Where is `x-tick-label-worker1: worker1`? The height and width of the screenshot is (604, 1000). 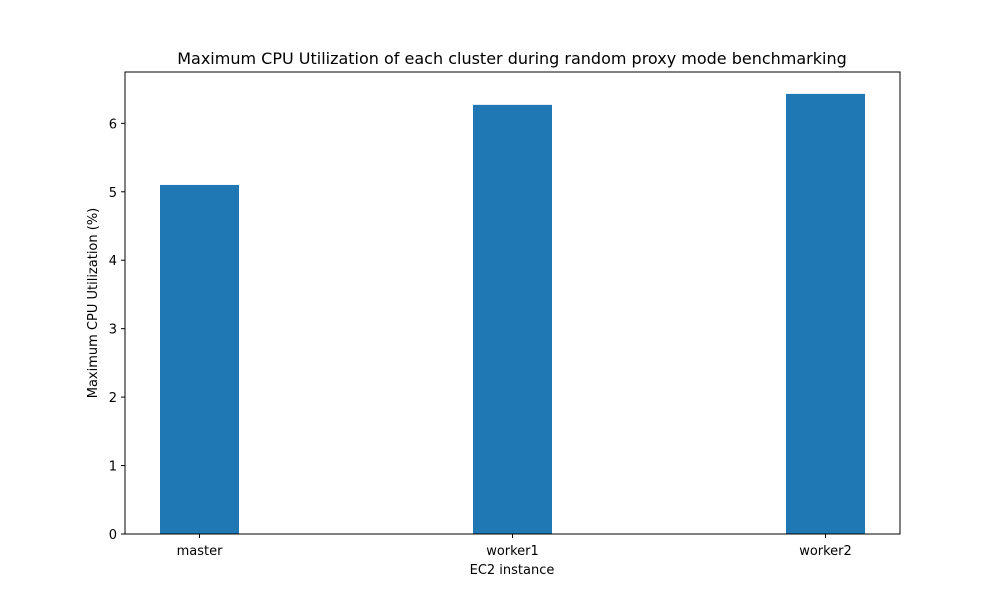 x-tick-label-worker1: worker1 is located at coordinates (512, 551).